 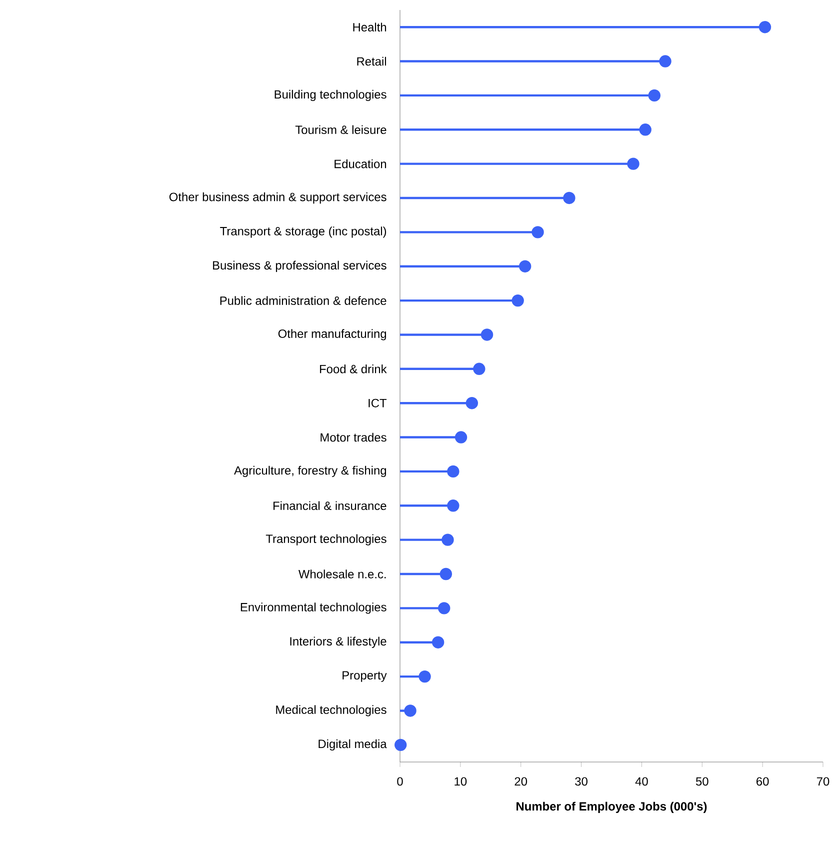 I want to click on y-tick-label: Agriculture, forestry & fishing, so click(x=310, y=472).